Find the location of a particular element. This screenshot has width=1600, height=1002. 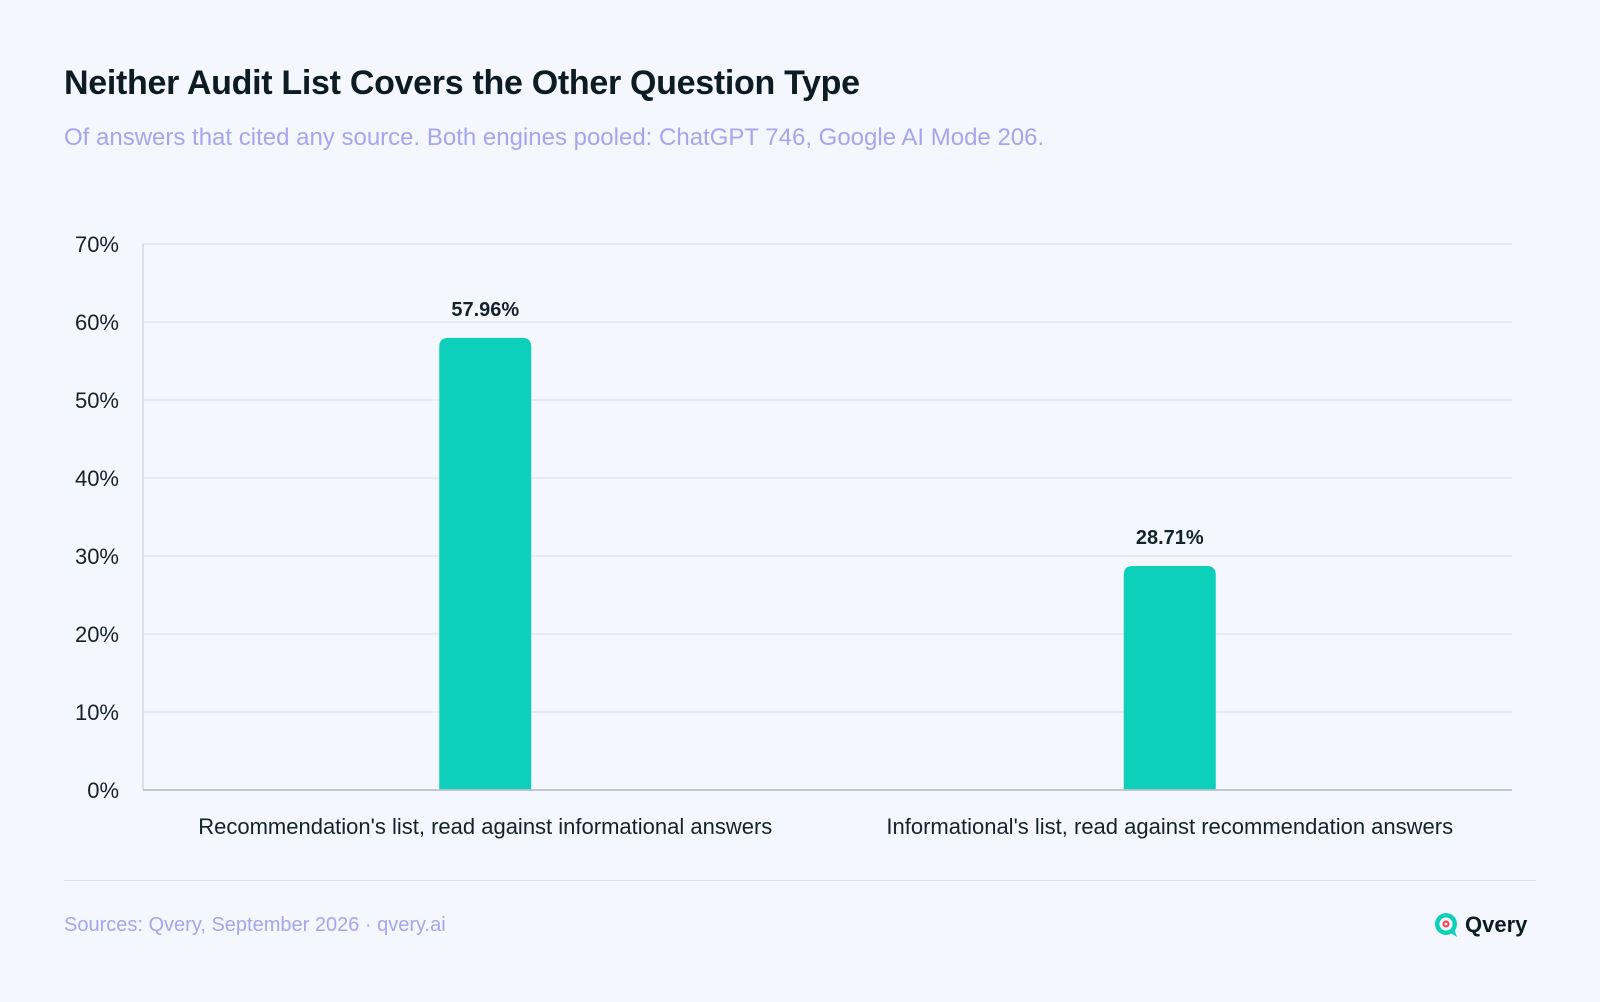

y-tick-label: 10% is located at coordinates (97, 712).